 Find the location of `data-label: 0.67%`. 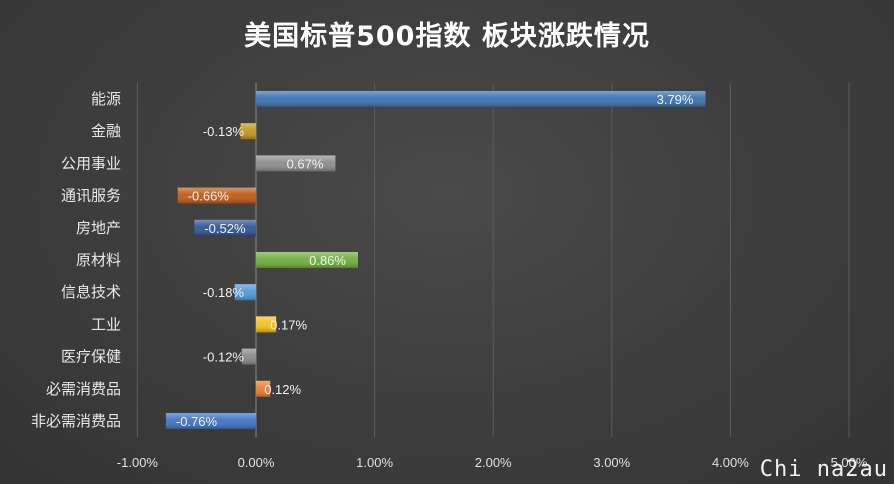

data-label: 0.67% is located at coordinates (305, 163).